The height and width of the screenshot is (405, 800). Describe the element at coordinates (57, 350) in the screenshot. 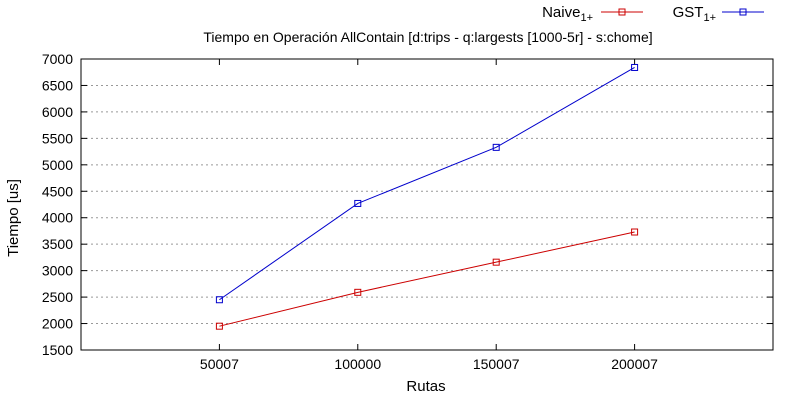

I see `y-tick-label: 1500` at that location.